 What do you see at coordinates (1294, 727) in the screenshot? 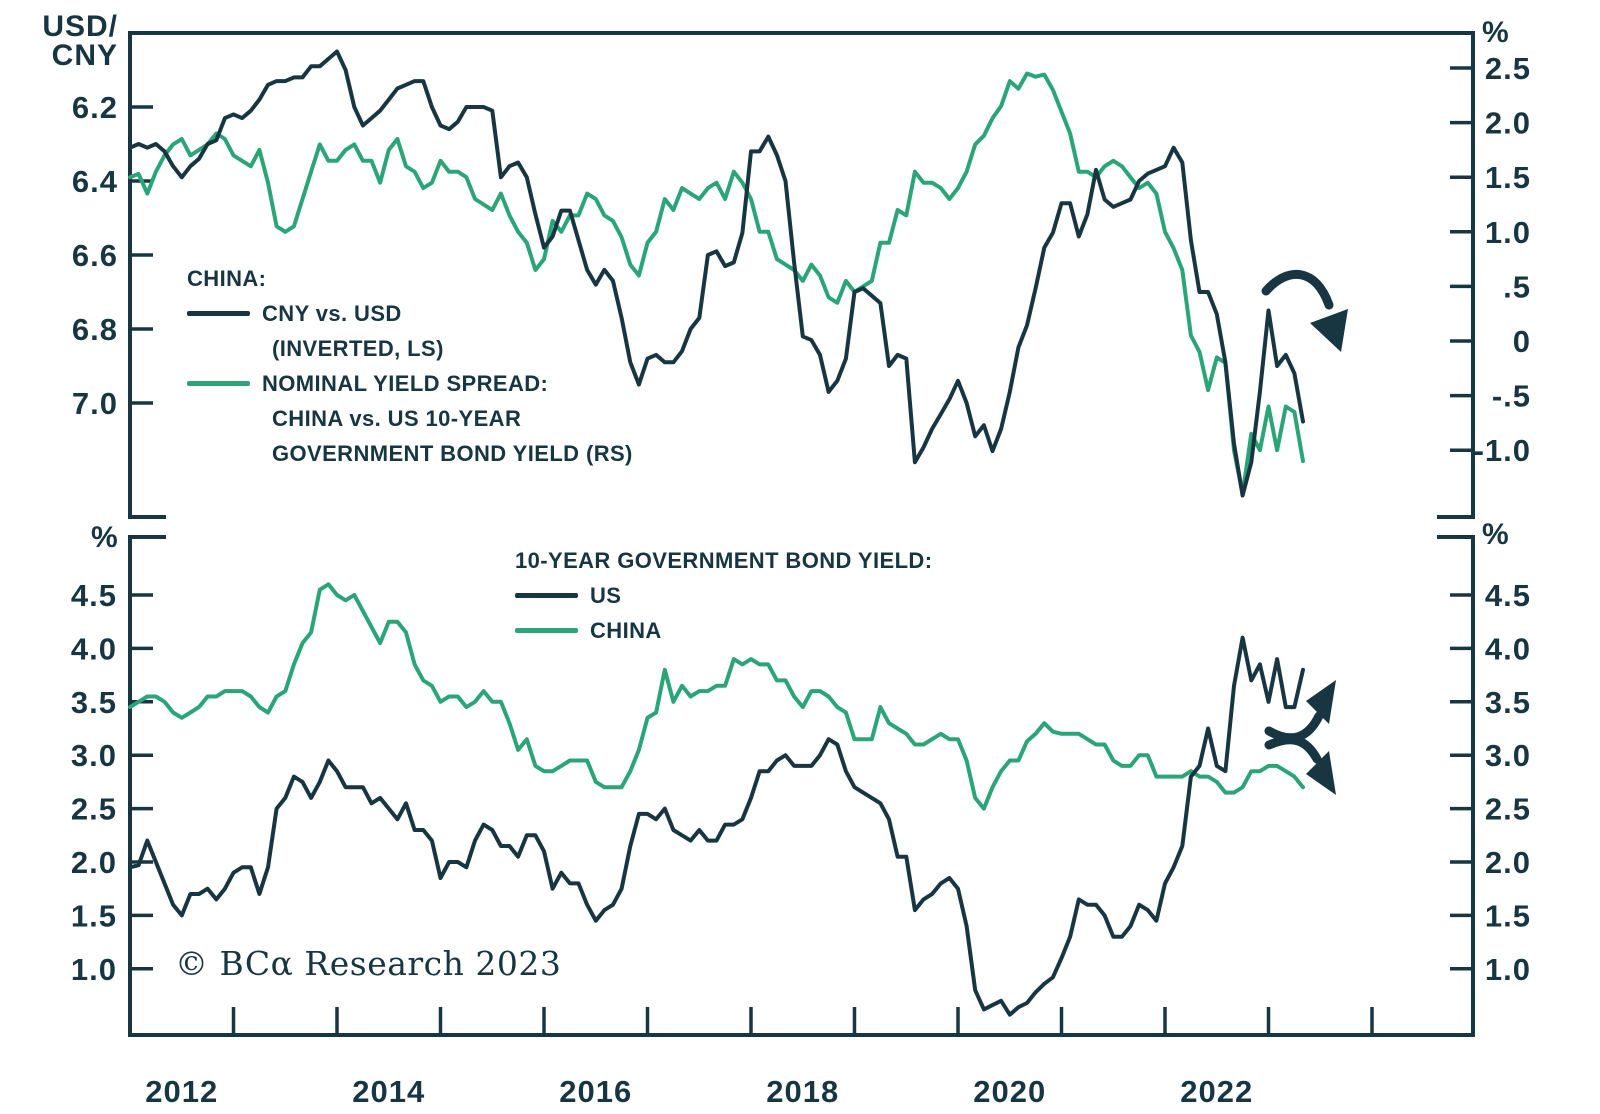
I see `bottom-panel-up-arrow` at bounding box center [1294, 727].